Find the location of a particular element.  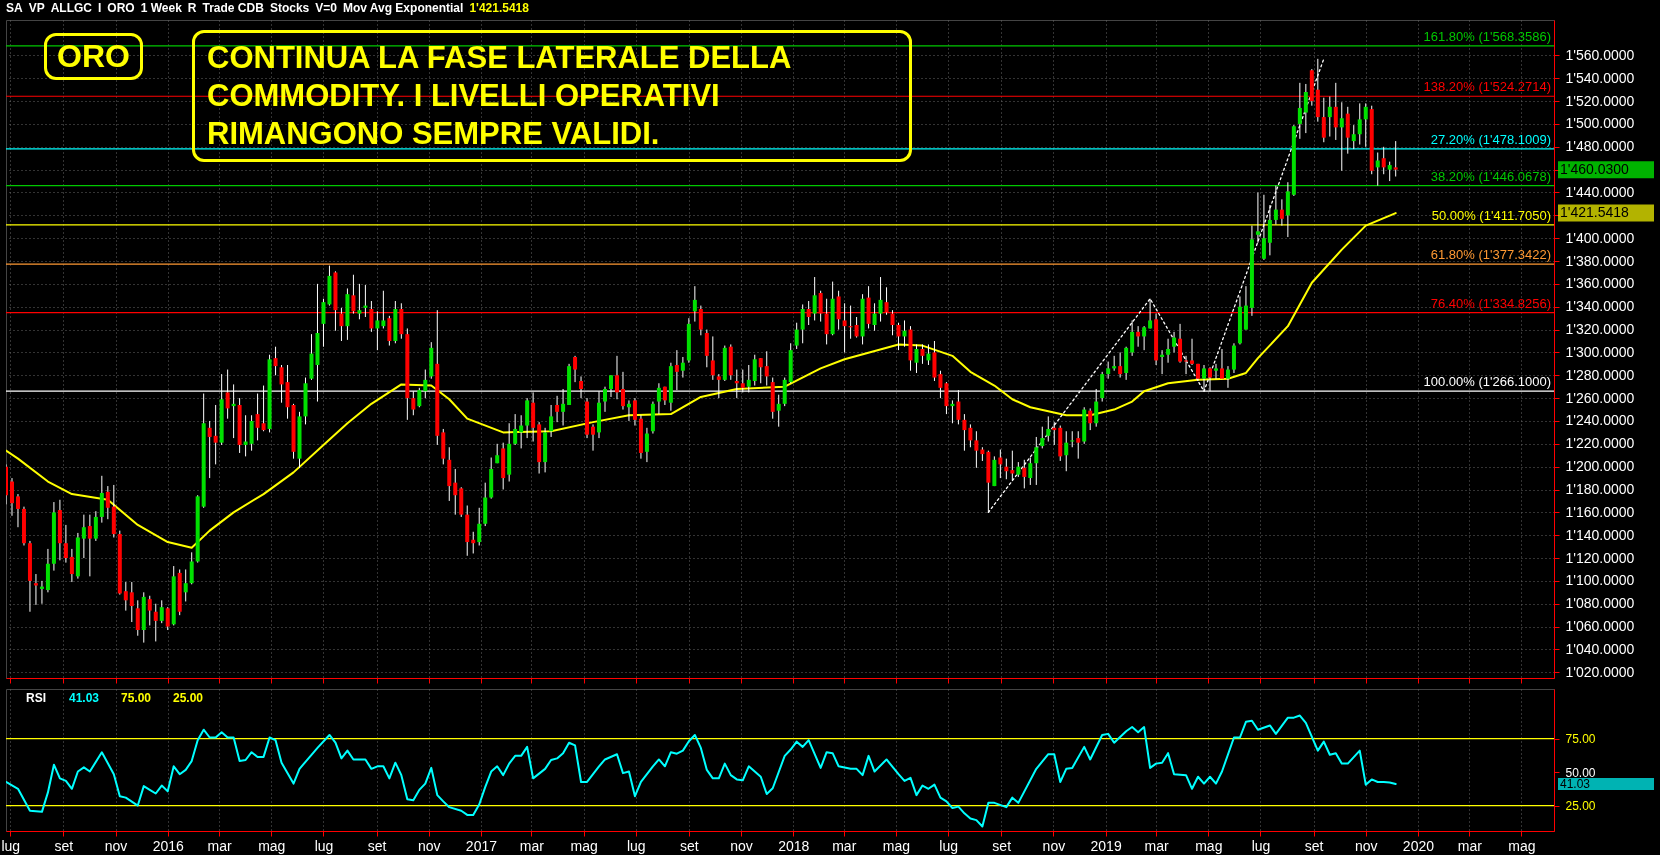

y-tick-label: 1'120.0000 is located at coordinates (1600, 557).